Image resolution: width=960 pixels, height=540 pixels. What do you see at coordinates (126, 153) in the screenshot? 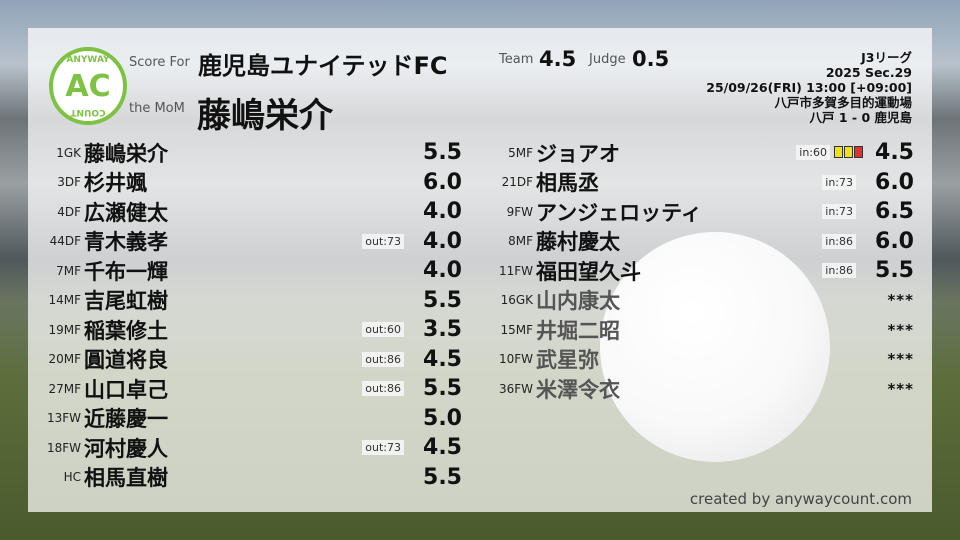
I see `player-name: 藤嶋栄介` at bounding box center [126, 153].